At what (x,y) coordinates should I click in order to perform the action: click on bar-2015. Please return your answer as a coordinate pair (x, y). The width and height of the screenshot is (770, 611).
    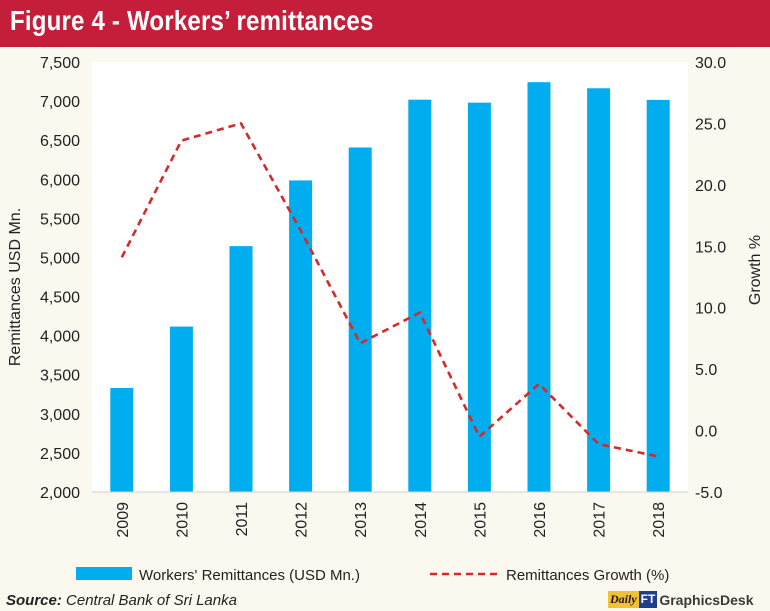
    Looking at the image, I should click on (479, 297).